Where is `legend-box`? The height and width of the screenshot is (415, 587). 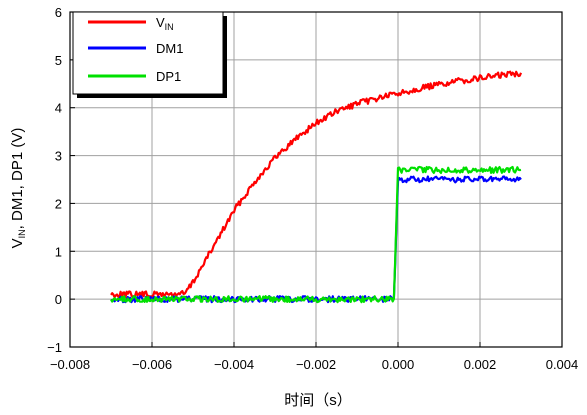
legend-box is located at coordinates (148, 53).